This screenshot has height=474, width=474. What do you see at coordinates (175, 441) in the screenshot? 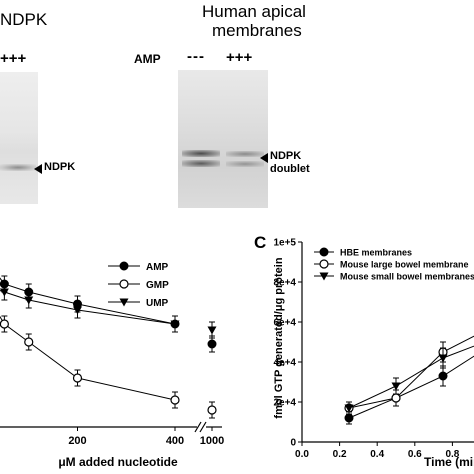
I see `chart-b-x-tick-label: 400` at bounding box center [175, 441].